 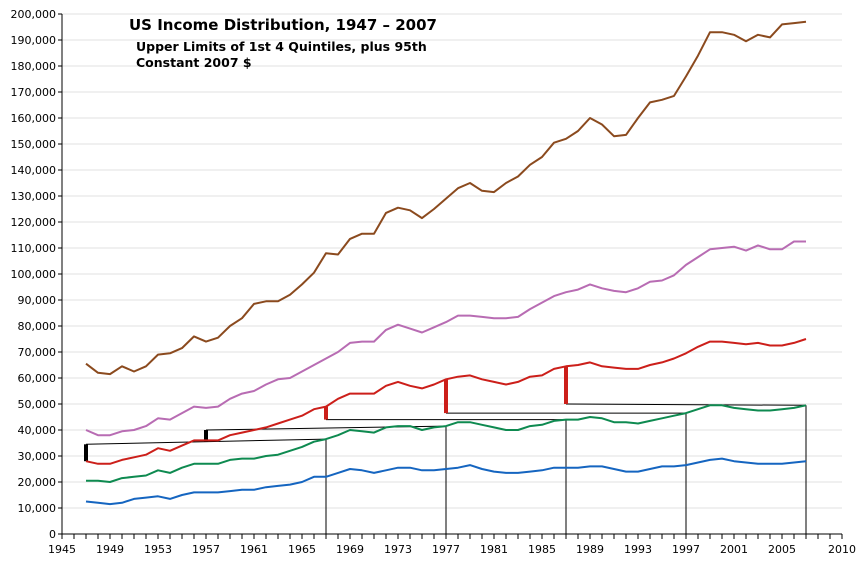 I want to click on x-tick-label: 1957, so click(x=206, y=549).